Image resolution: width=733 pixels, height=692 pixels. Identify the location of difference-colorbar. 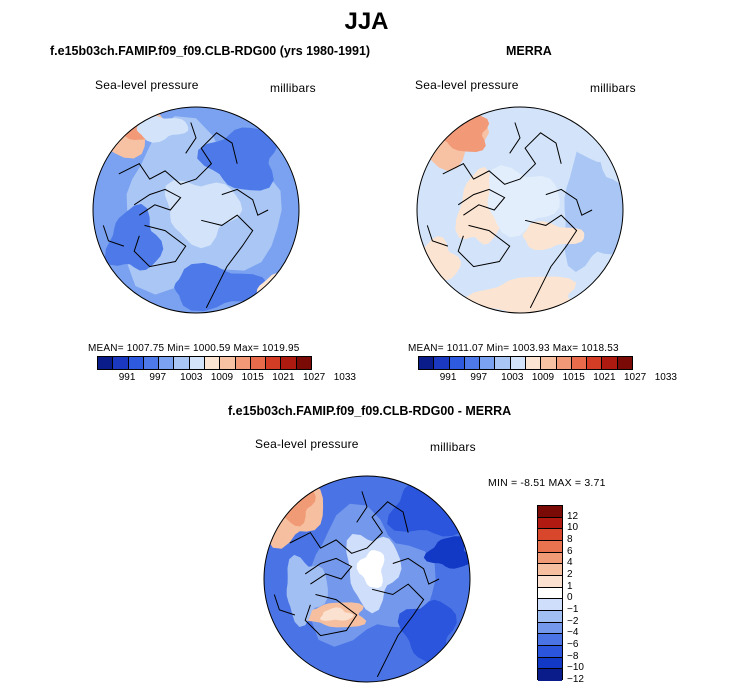
(550, 593).